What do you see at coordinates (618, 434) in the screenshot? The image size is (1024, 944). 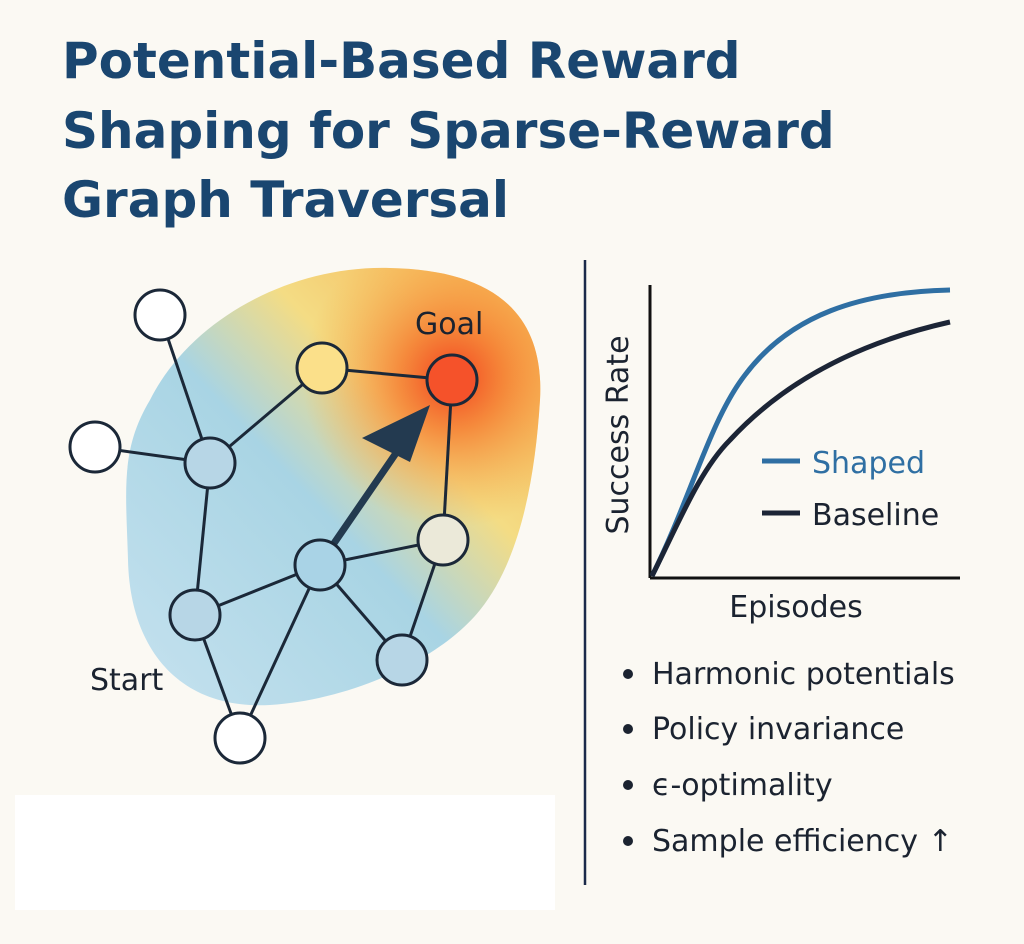 I see `y-axis-label: Success Rate` at bounding box center [618, 434].